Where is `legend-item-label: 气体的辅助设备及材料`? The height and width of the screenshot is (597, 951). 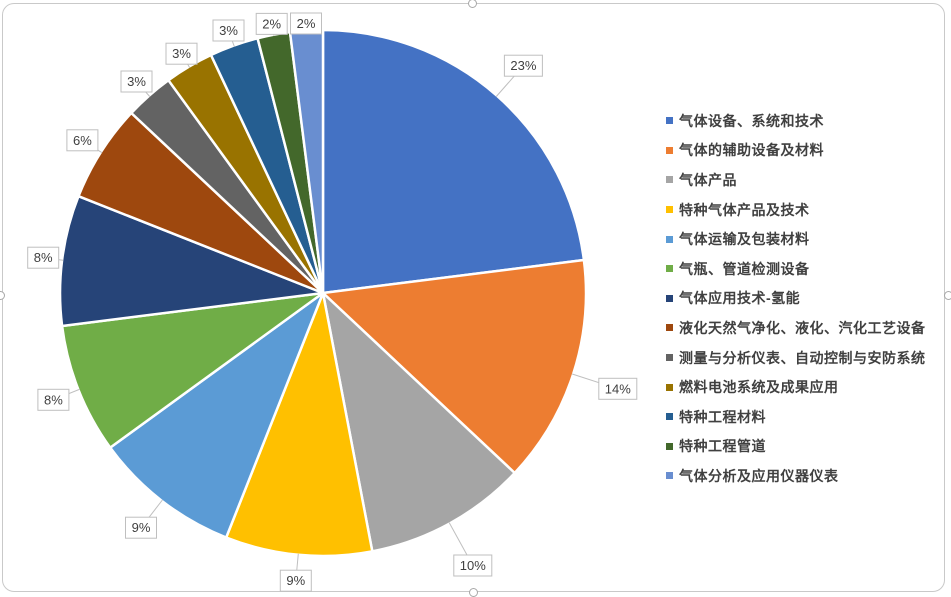 legend-item-label: 气体的辅助设备及材料 is located at coordinates (751, 150).